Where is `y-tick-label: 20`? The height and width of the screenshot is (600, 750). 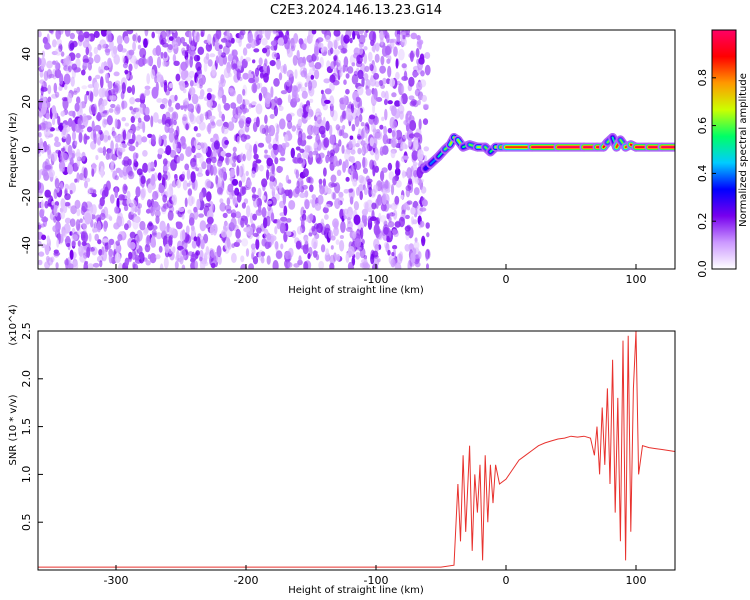 y-tick-label: 20 is located at coordinates (26, 102).